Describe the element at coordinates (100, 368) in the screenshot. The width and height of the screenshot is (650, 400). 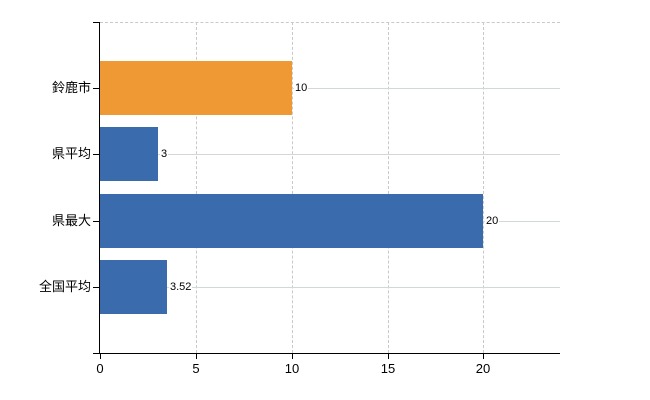
I see `x-axis-tick-label: 0` at that location.